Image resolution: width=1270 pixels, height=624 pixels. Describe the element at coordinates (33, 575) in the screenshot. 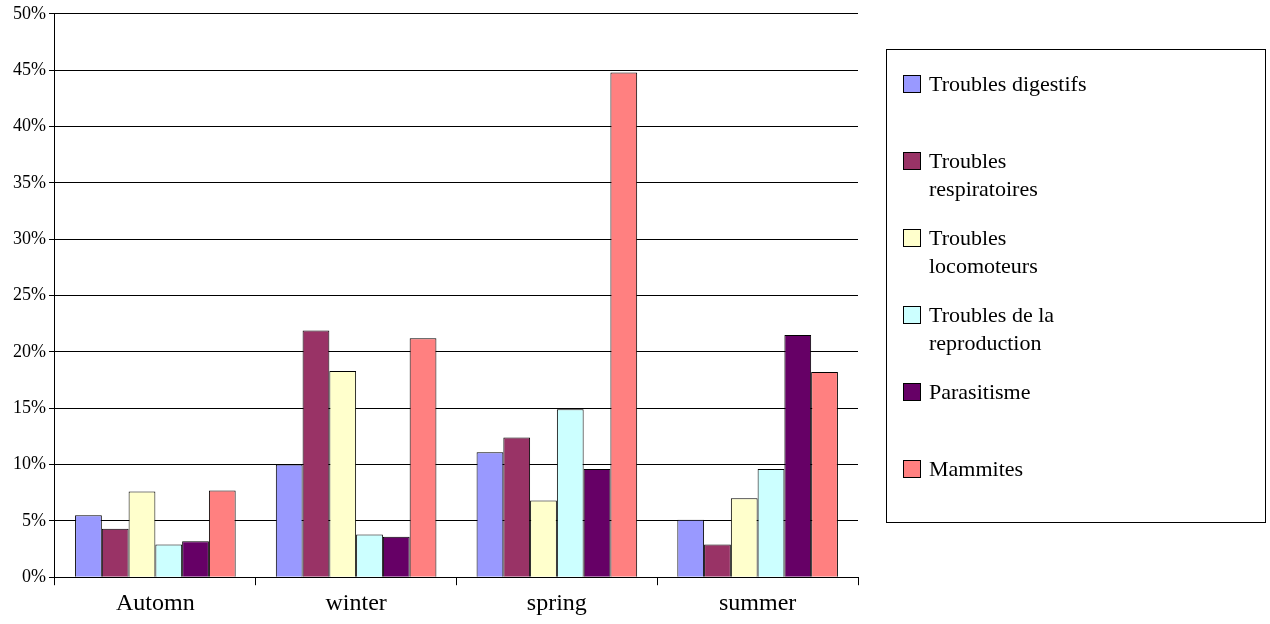

I see `y-tick-label: 0%` at that location.